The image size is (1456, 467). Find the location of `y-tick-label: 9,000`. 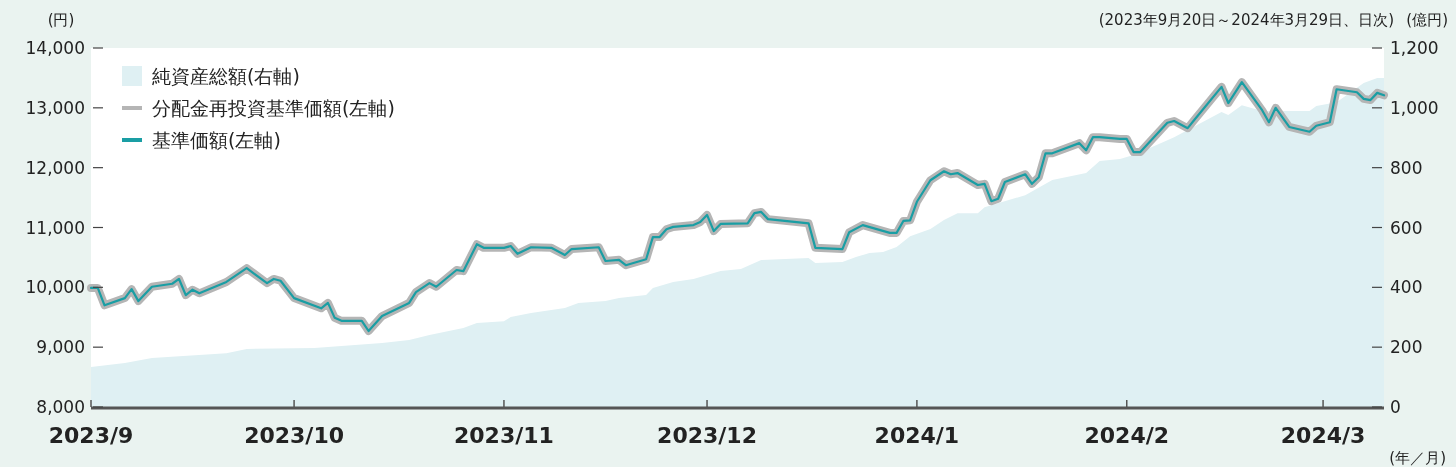

y-tick-label: 9,000 is located at coordinates (60, 347).